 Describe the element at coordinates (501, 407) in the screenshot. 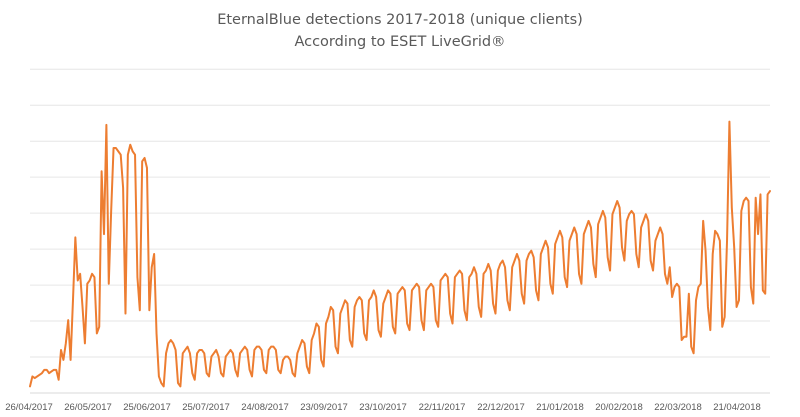

I see `x-tick-label: 22/12/2017` at that location.